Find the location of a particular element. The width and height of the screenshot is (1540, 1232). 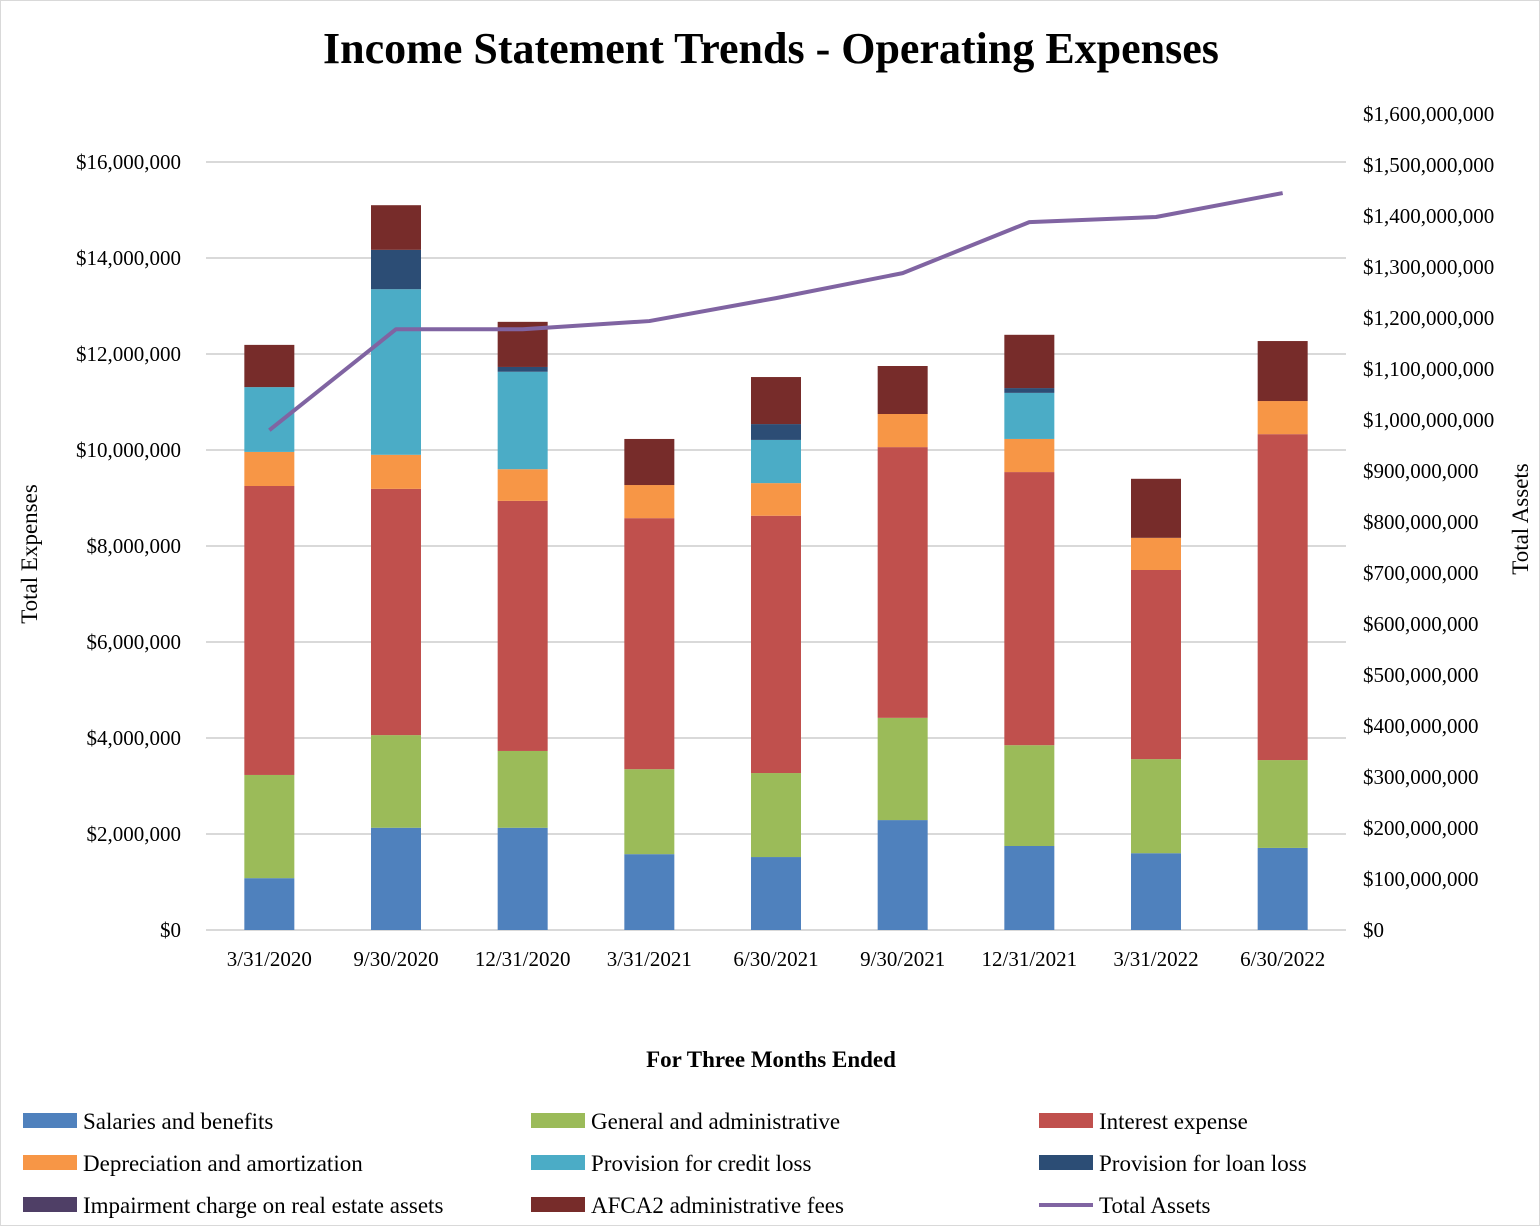

x-tick-label: 12/31/2021 is located at coordinates (1029, 959).